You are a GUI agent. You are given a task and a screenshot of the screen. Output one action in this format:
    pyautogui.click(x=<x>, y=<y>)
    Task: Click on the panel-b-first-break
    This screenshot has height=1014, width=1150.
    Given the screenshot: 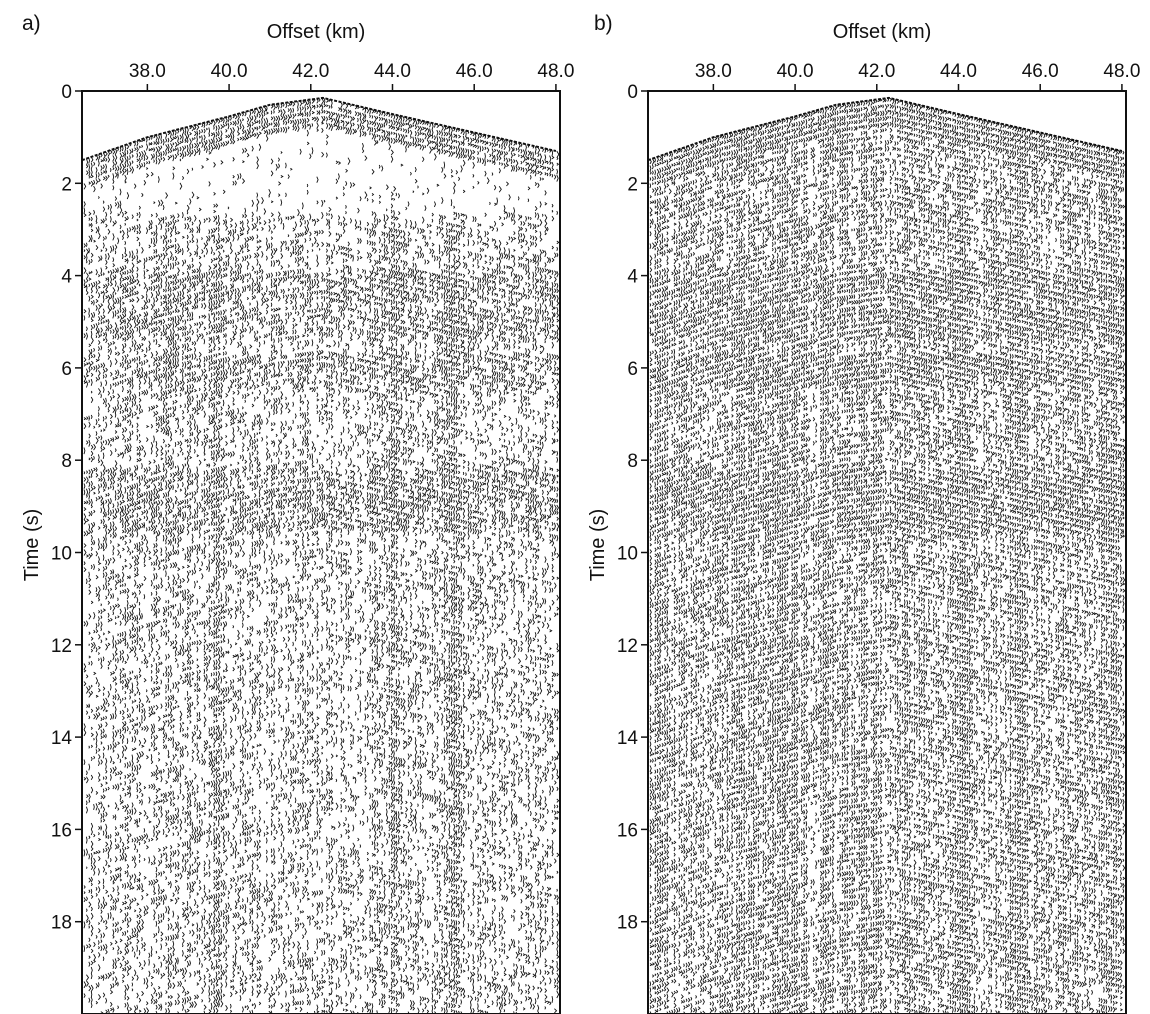 What is the action you would take?
    pyautogui.click(x=885, y=129)
    